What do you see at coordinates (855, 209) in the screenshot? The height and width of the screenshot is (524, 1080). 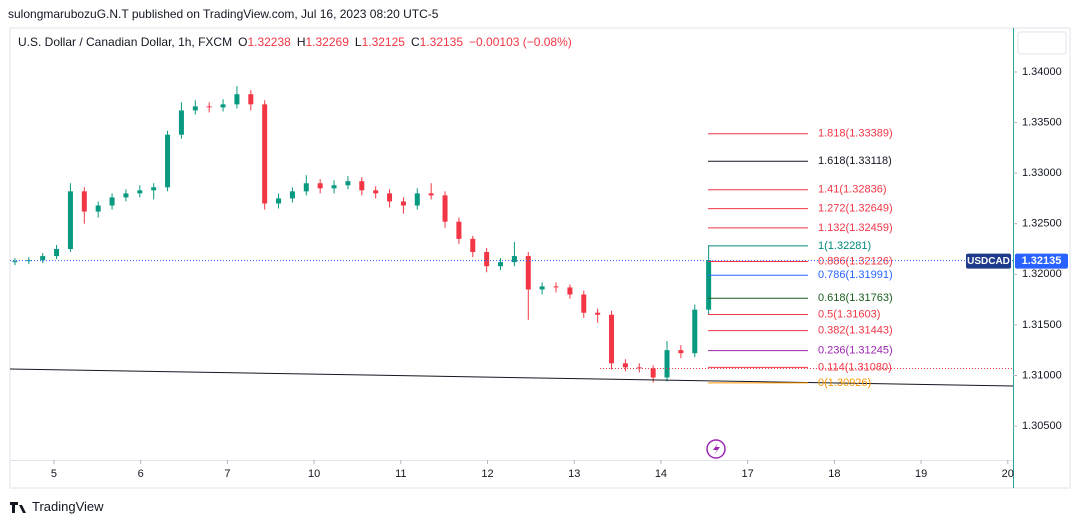 I see `fib-label: 1.272(1.32649)` at bounding box center [855, 209].